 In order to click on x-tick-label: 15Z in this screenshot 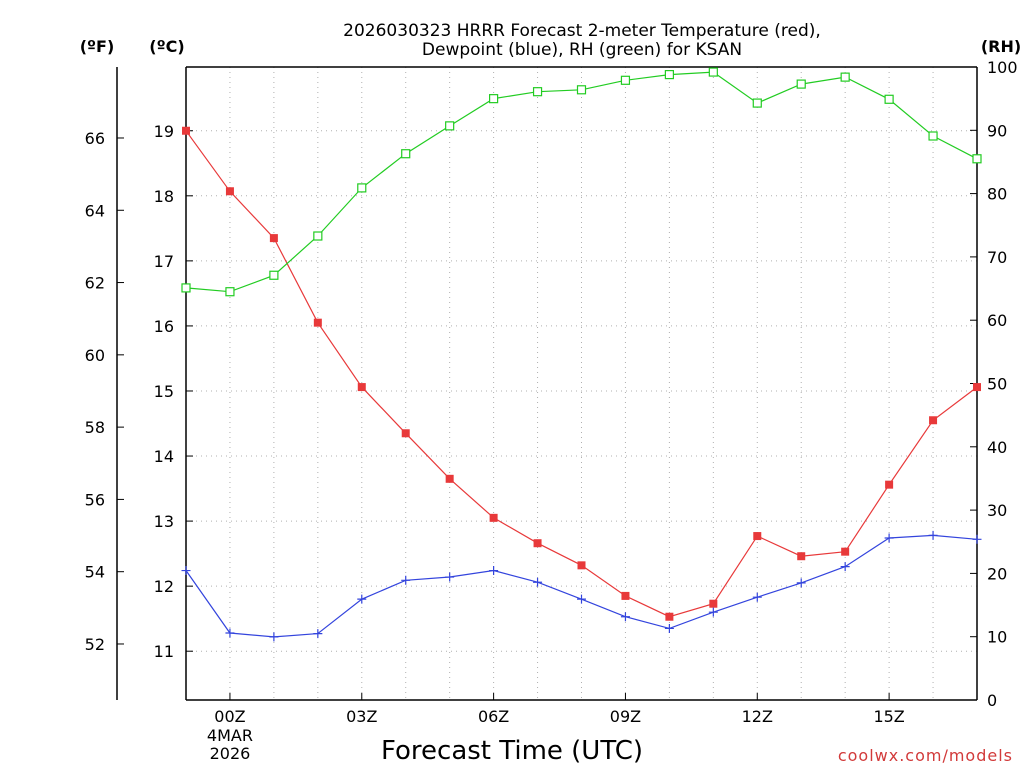, I will do `click(888, 716)`.